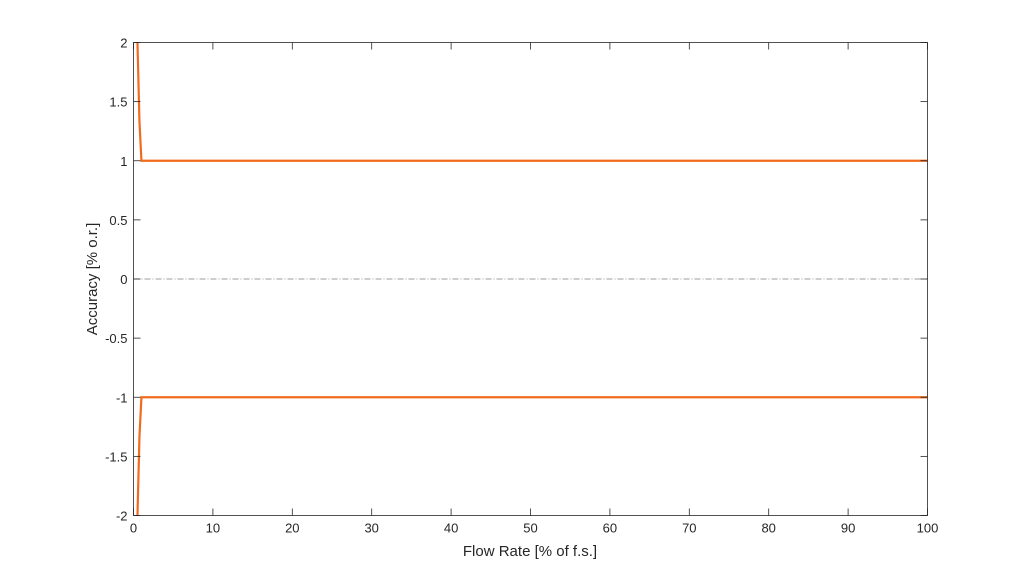  What do you see at coordinates (371, 528) in the screenshot?
I see `x-tick-label: 30` at bounding box center [371, 528].